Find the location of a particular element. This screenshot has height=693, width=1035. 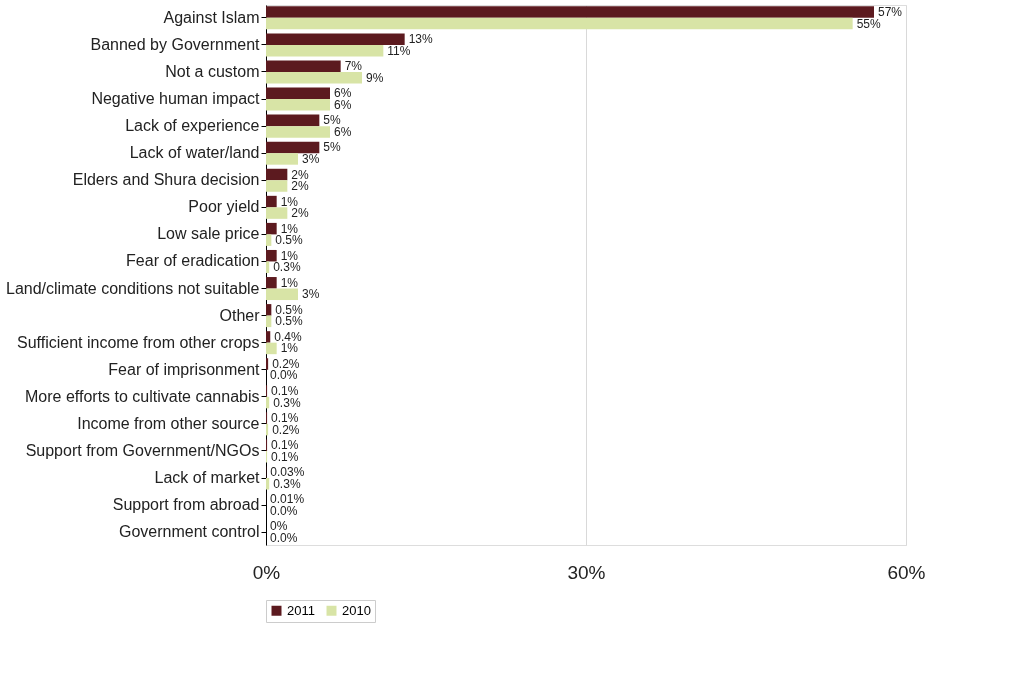

y-tick-label: Not a custom is located at coordinates (212, 71).